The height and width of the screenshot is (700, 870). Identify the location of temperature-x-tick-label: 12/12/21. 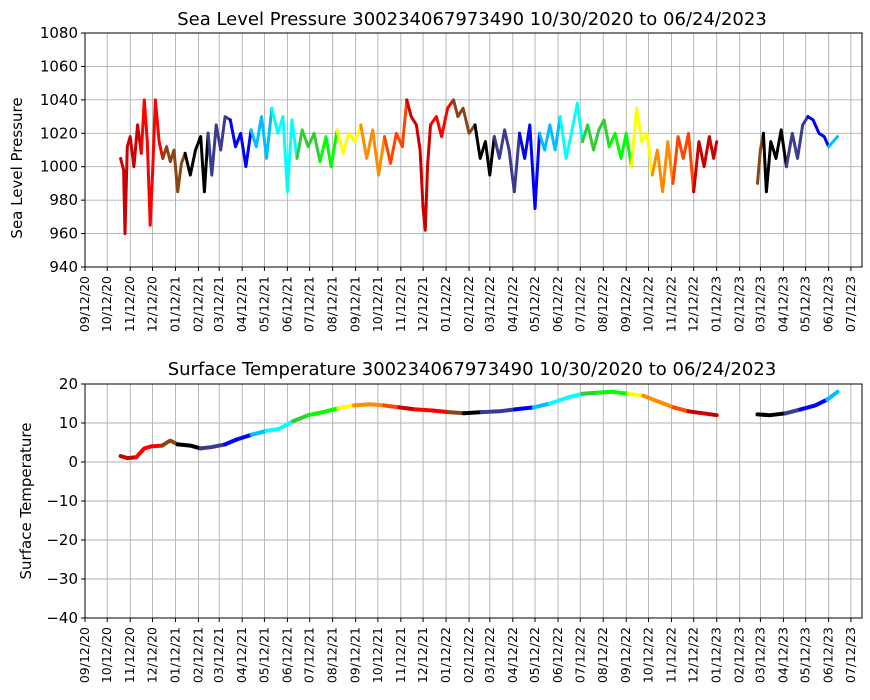
(422, 655).